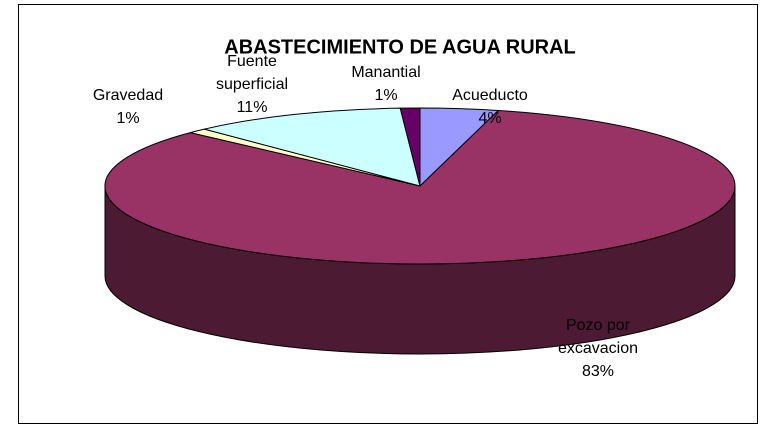  Describe the element at coordinates (252, 73) in the screenshot. I see `slice-label: Fuente superficial` at that location.